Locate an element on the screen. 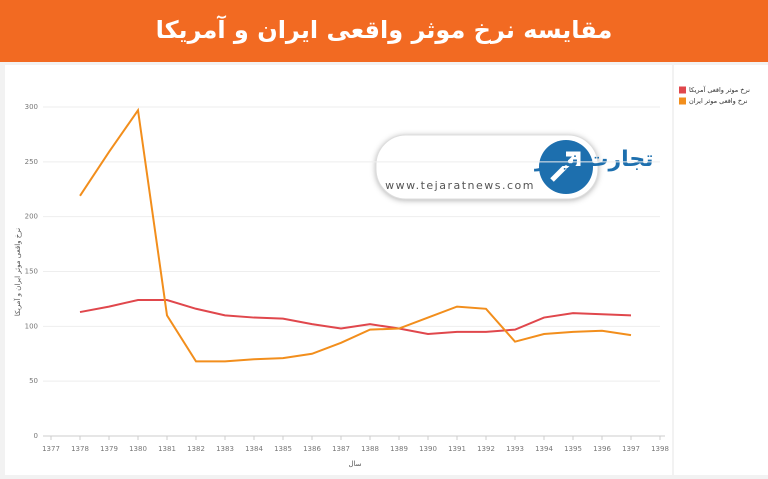 The image size is (768, 479). logo: تجارت نیوز www.tejaratnews.com is located at coordinates (514, 167).